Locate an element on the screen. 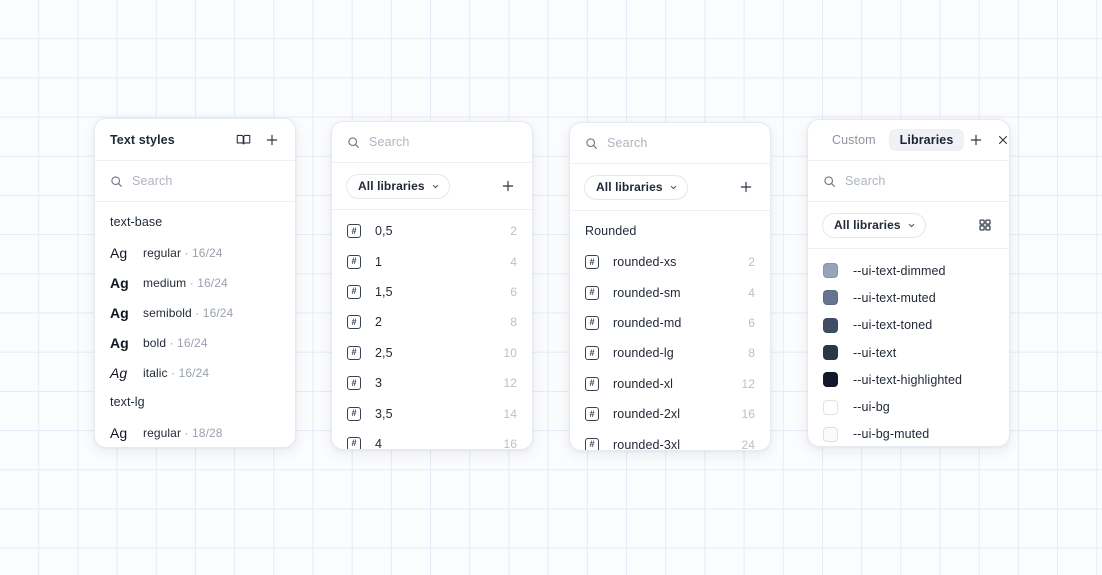 This screenshot has height=575, width=1102. token-name: rounded-xs is located at coordinates (645, 262).